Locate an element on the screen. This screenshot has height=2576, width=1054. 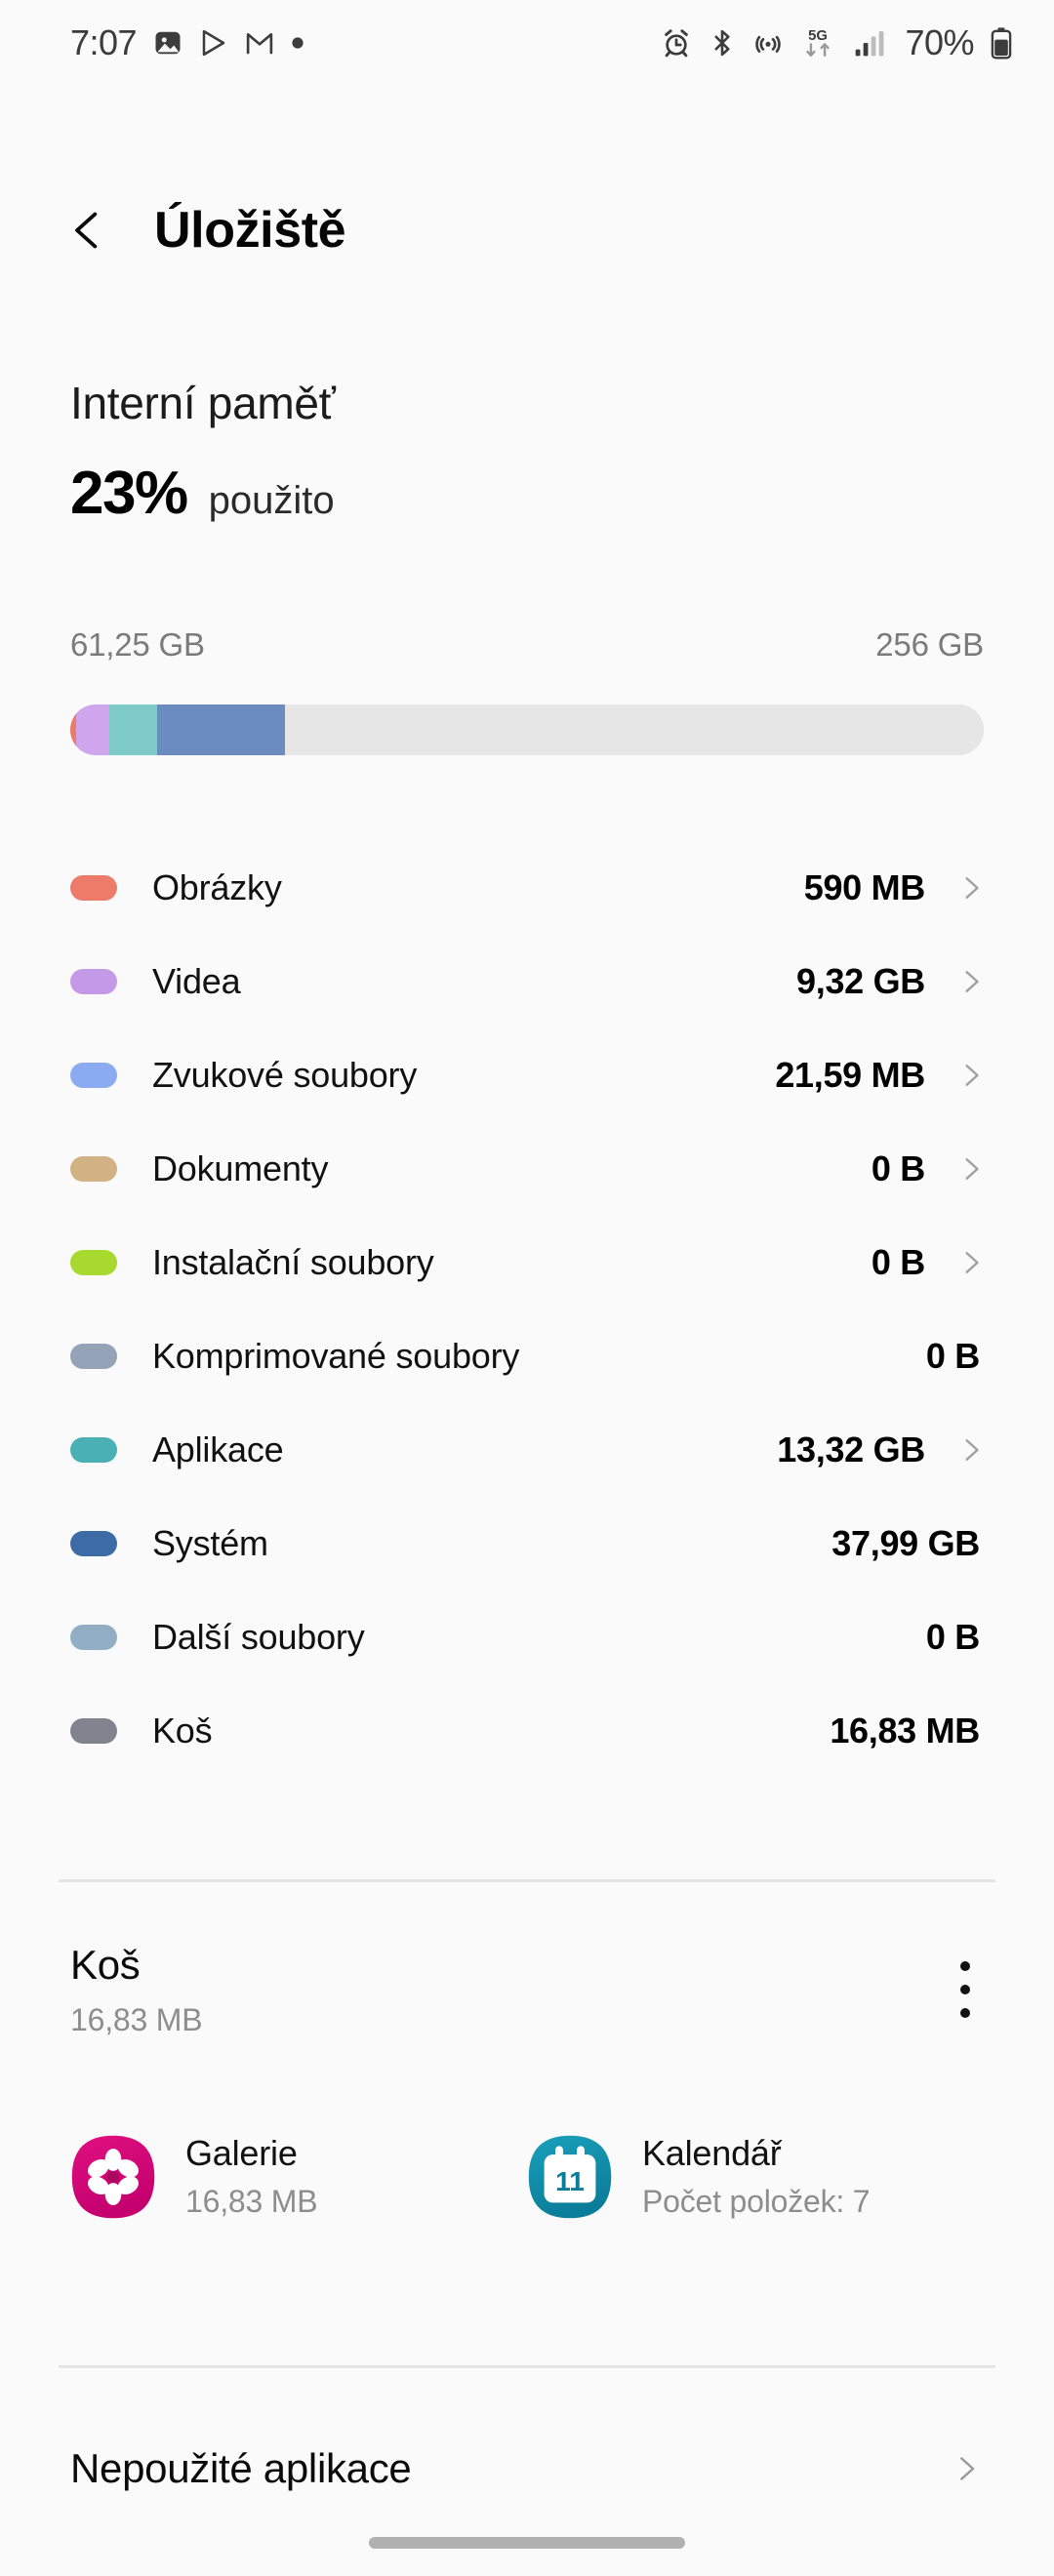
capacity-labels: 61,25 GB 256 GB is located at coordinates (527, 645).